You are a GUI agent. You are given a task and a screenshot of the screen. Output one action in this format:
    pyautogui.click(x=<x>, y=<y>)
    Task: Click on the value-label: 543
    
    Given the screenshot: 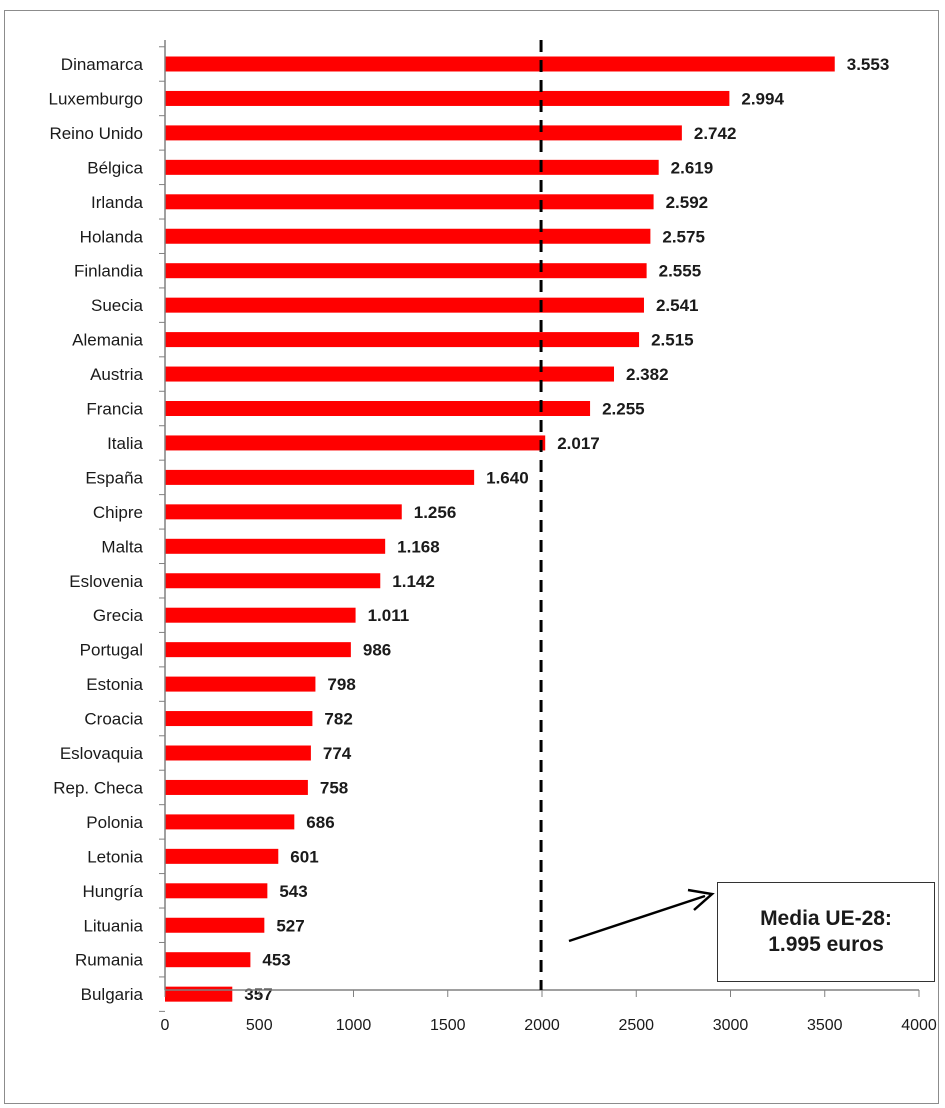 What is the action you would take?
    pyautogui.click(x=293, y=891)
    